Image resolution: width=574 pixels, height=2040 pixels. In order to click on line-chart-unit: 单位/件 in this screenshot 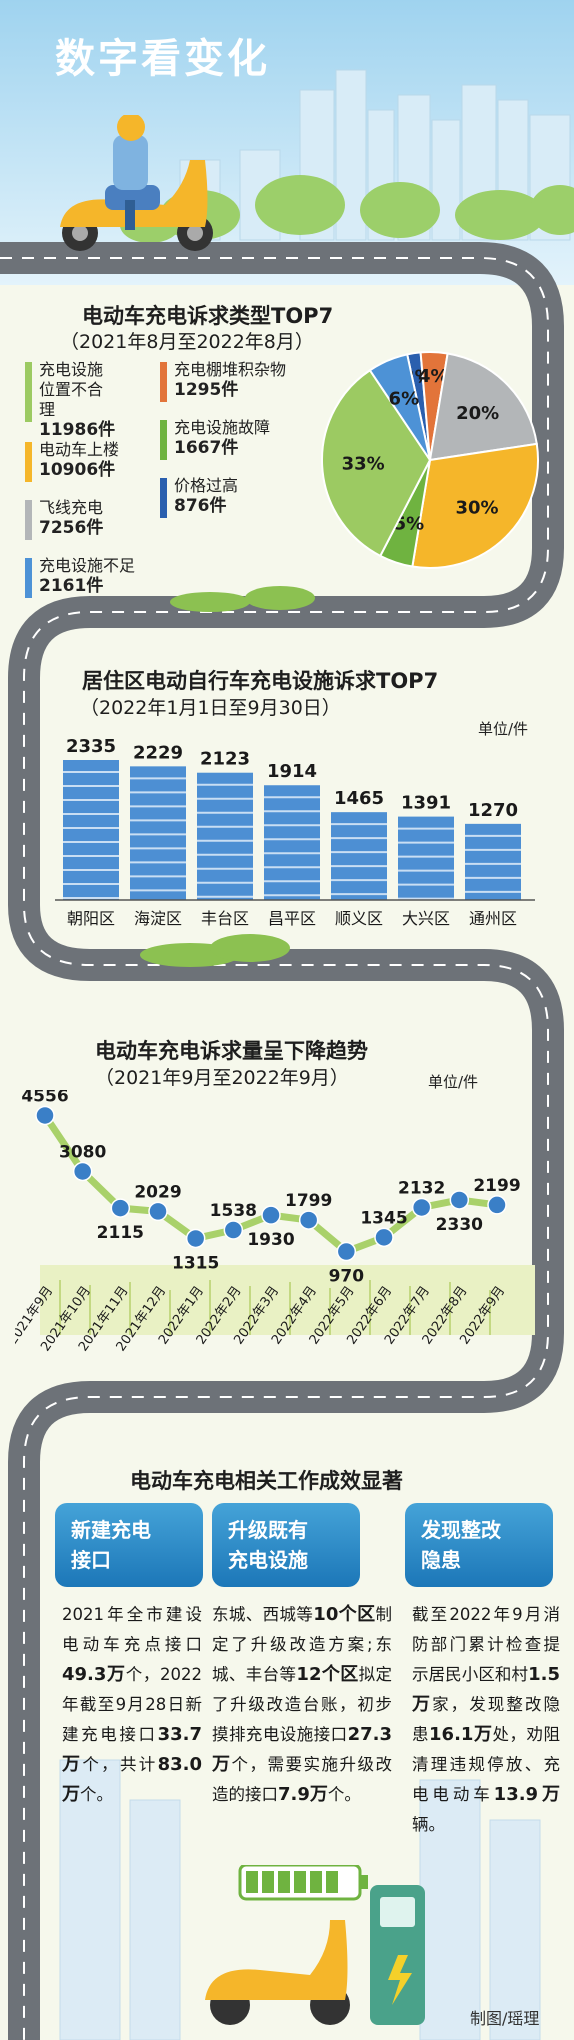, I will do `click(453, 1082)`.